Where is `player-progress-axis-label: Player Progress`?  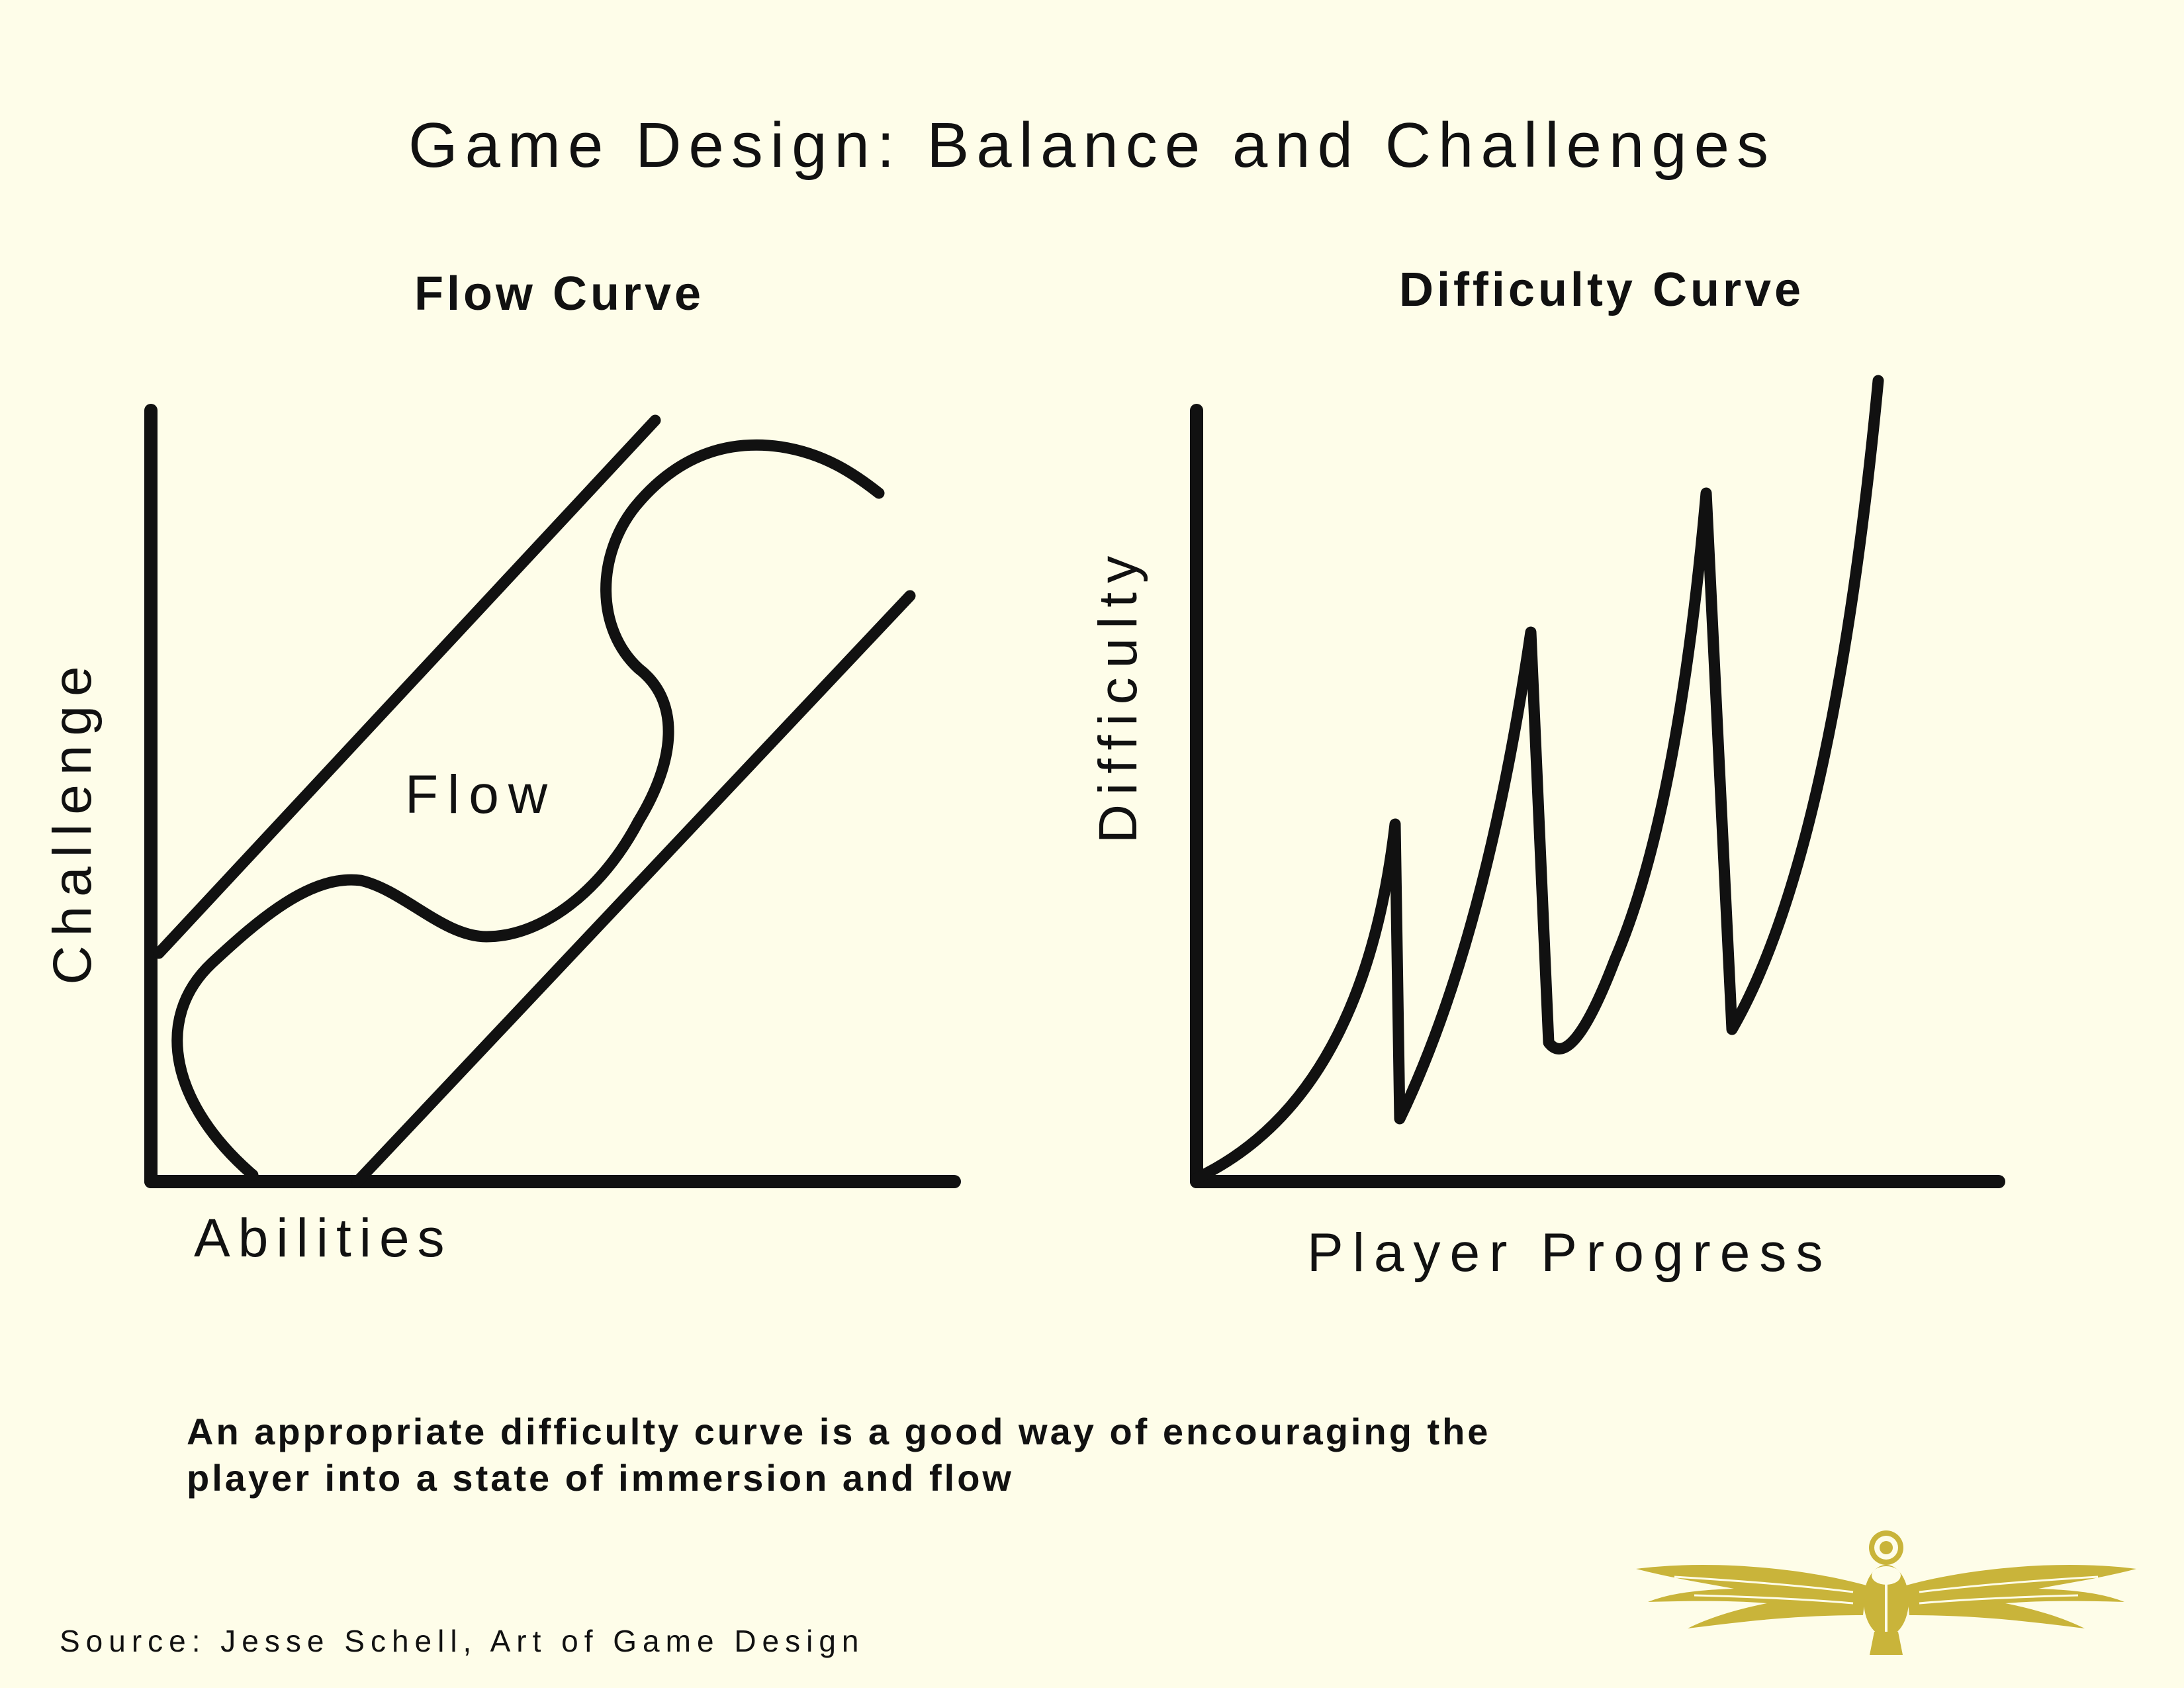 player-progress-axis-label: Player Progress is located at coordinates (1570, 1253).